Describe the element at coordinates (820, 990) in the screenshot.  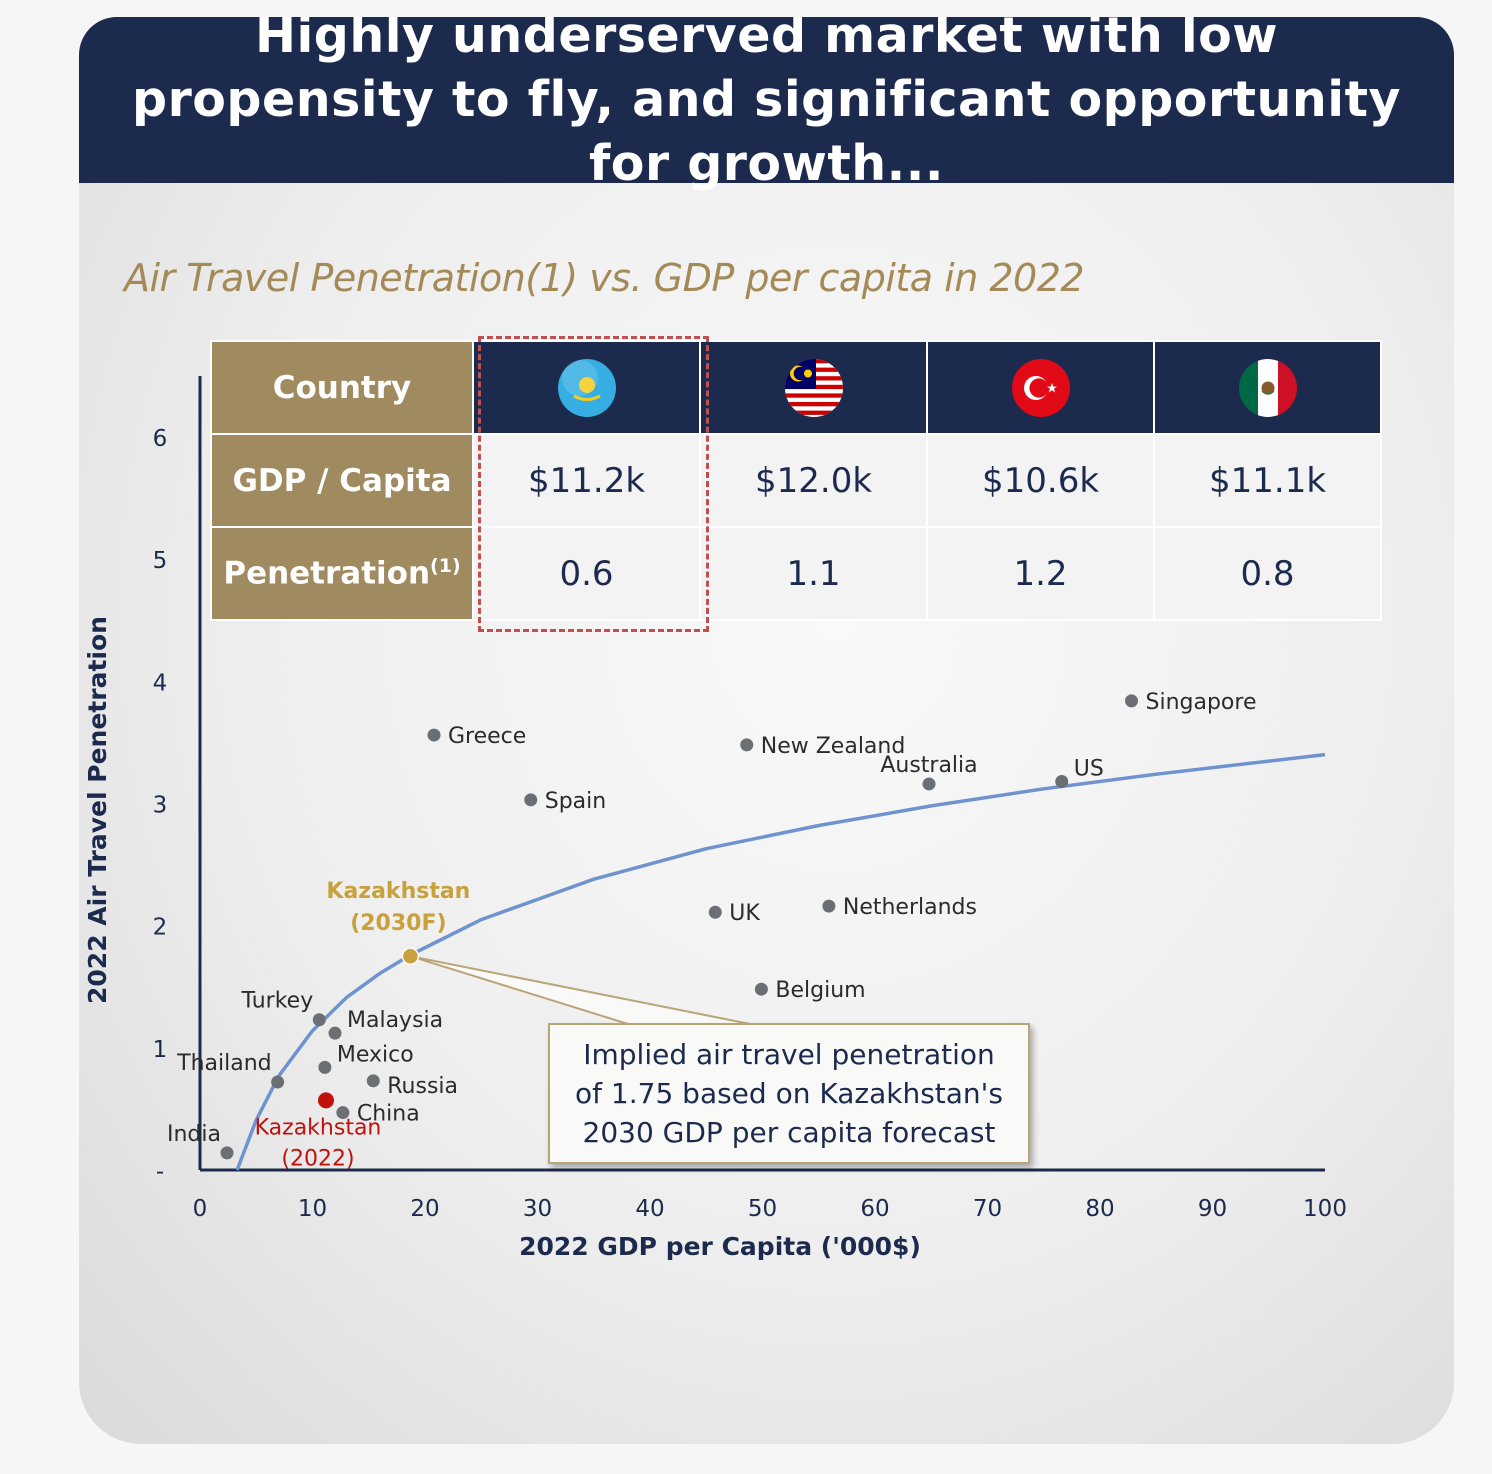
I see `point-label: Belgium` at that location.